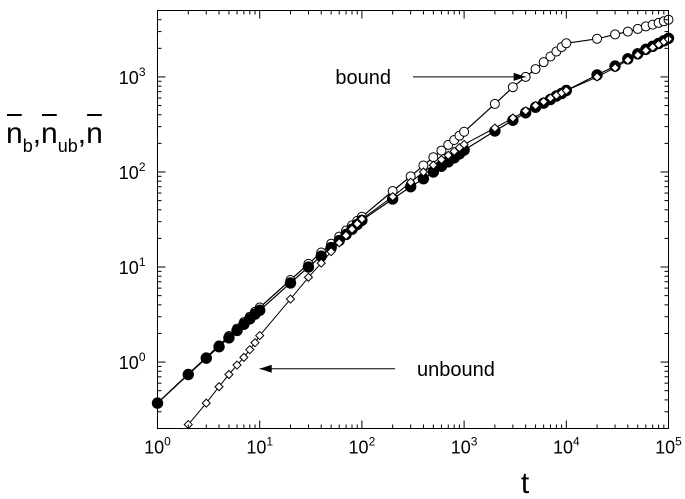 The image size is (685, 499). I want to click on y-axis-label: n b, n ub, n, so click(54, 135).